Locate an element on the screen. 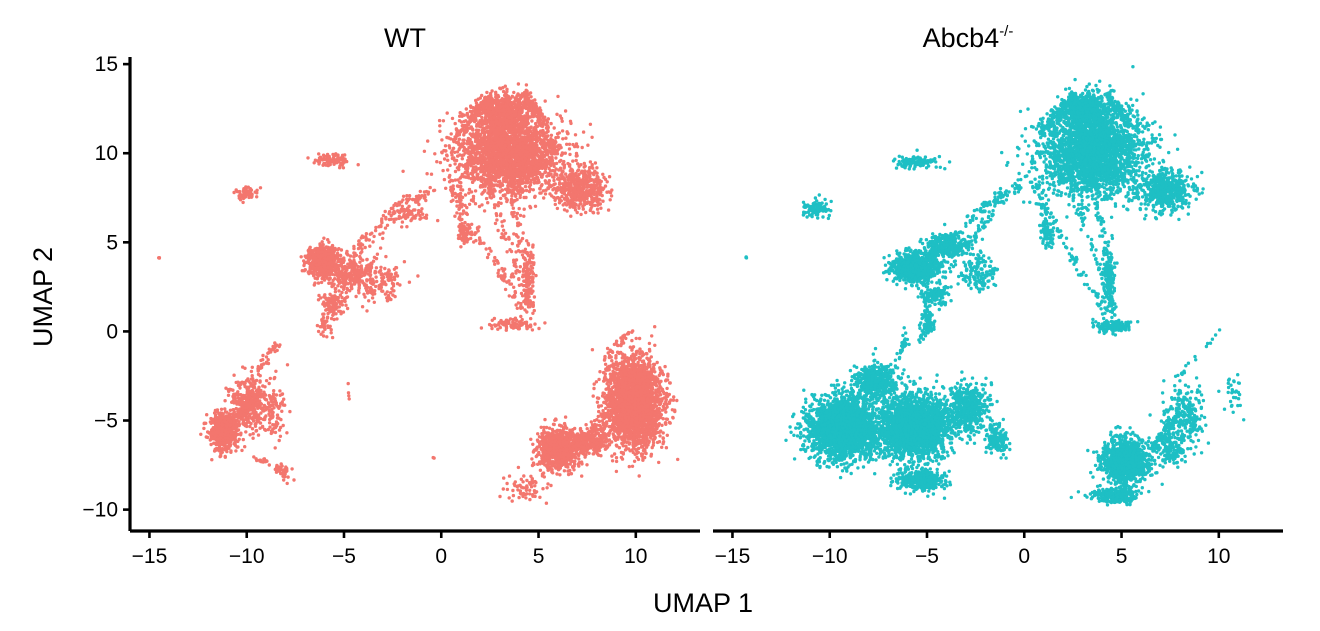 Image resolution: width=1320 pixels, height=631 pixels. panel-title: WT is located at coordinates (405, 38).